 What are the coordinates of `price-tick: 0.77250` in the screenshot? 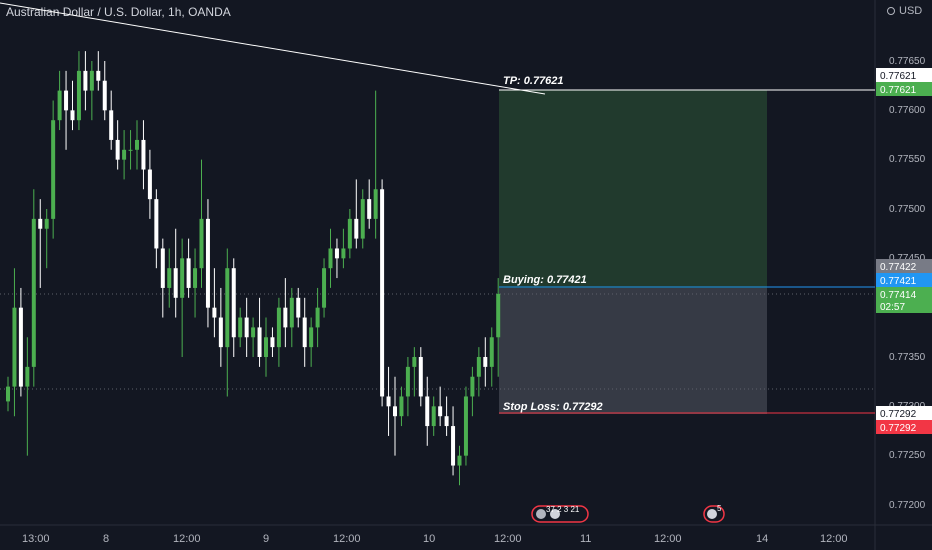 It's located at (907, 455).